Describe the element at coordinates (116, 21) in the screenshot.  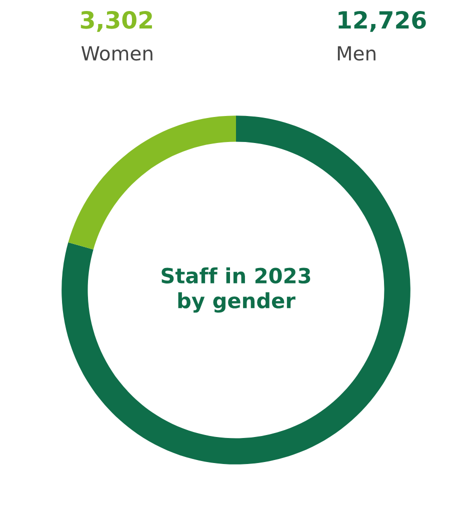
I see `data-label: 3,302` at that location.